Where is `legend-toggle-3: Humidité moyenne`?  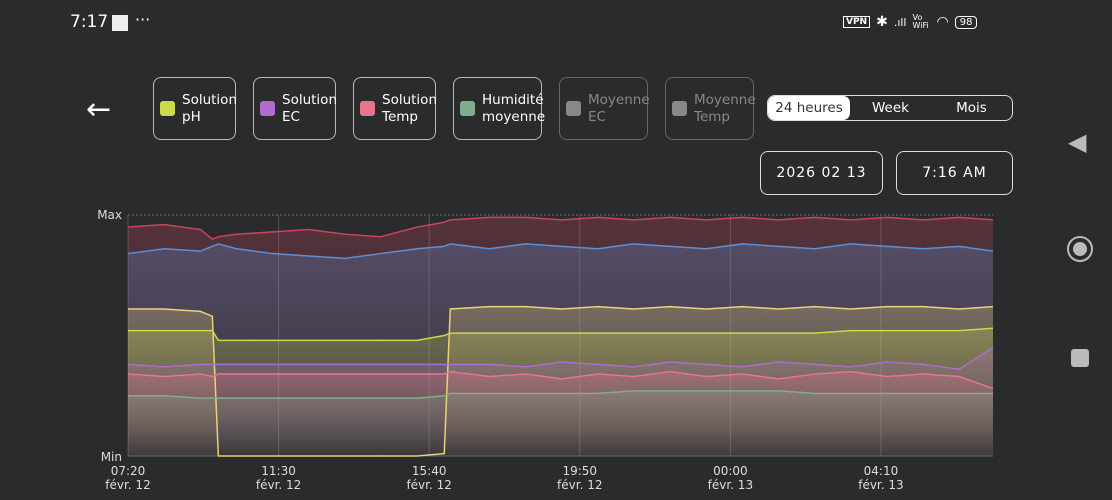 legend-toggle-3: Humidité moyenne is located at coordinates (499, 108).